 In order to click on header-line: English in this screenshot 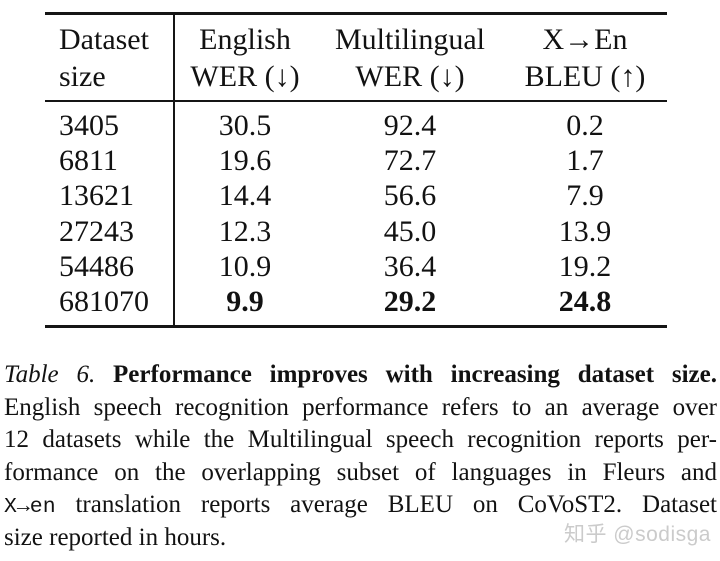, I will do `click(245, 39)`.